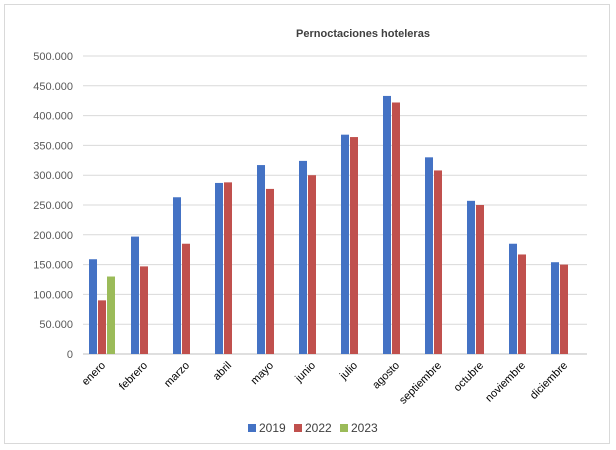  Describe the element at coordinates (505, 382) in the screenshot. I see `x-category-label: noviembre` at that location.